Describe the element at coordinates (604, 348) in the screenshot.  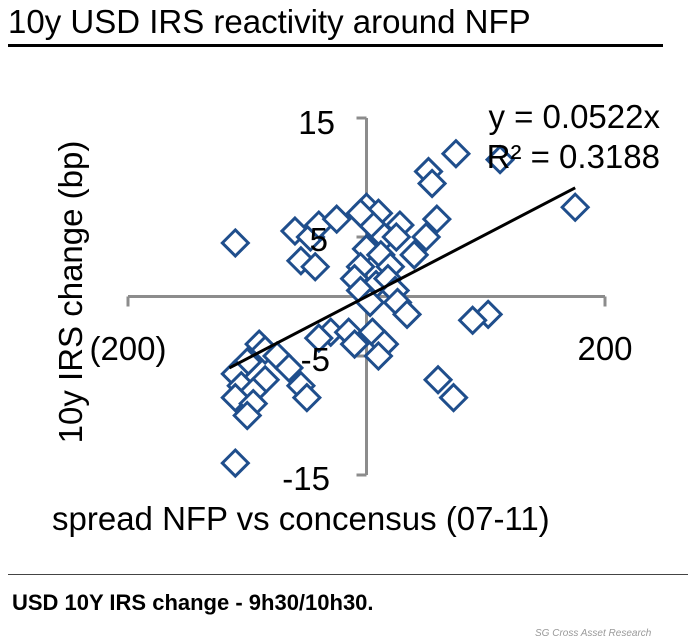
I see `x-tick-label: 200` at that location.